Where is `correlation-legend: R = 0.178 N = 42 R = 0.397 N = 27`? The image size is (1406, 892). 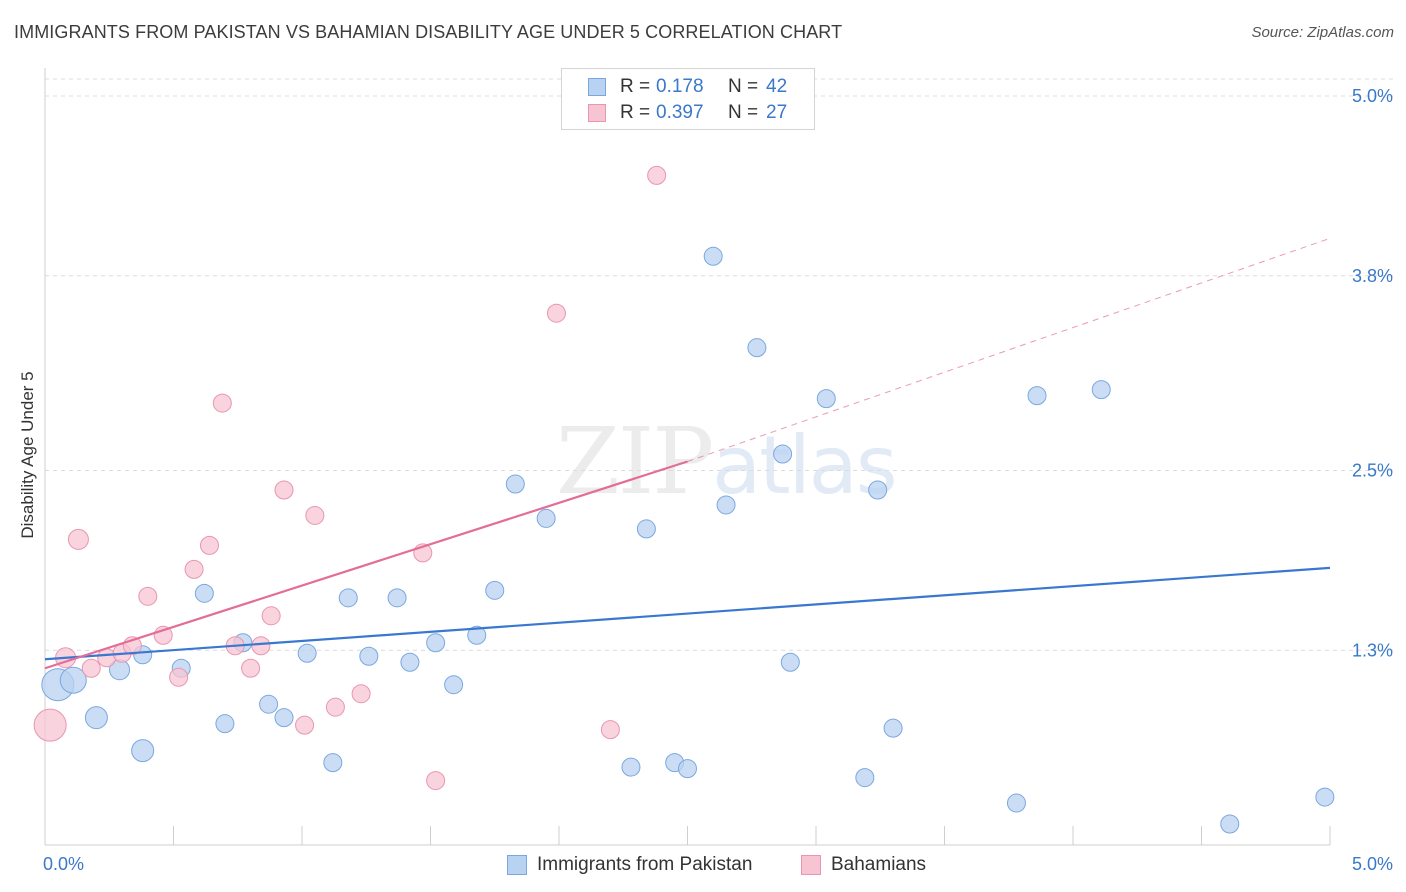 correlation-legend: R = 0.178 N = 42 R = 0.397 N = 27 is located at coordinates (688, 99).